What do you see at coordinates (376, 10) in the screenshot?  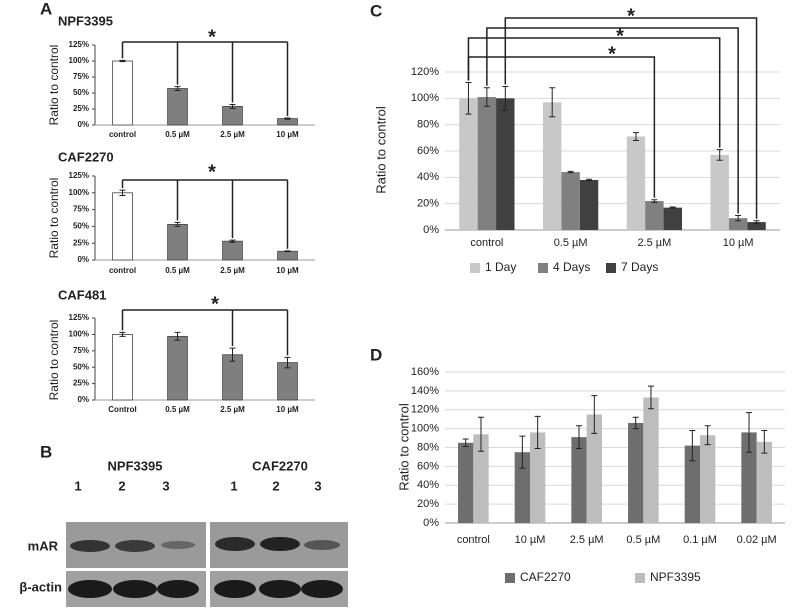 I see `panel-label: C` at bounding box center [376, 10].